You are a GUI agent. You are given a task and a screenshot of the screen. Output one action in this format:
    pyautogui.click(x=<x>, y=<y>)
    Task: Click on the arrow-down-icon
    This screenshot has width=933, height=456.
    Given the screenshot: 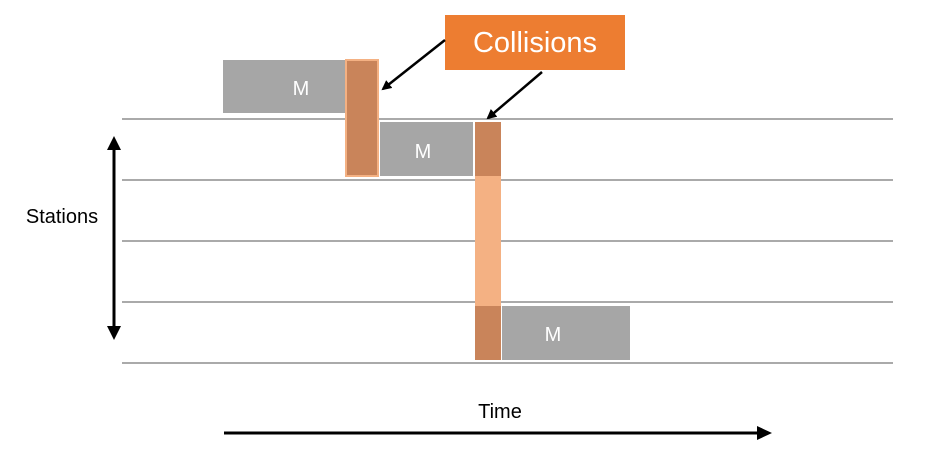 What is the action you would take?
    pyautogui.click(x=114, y=333)
    